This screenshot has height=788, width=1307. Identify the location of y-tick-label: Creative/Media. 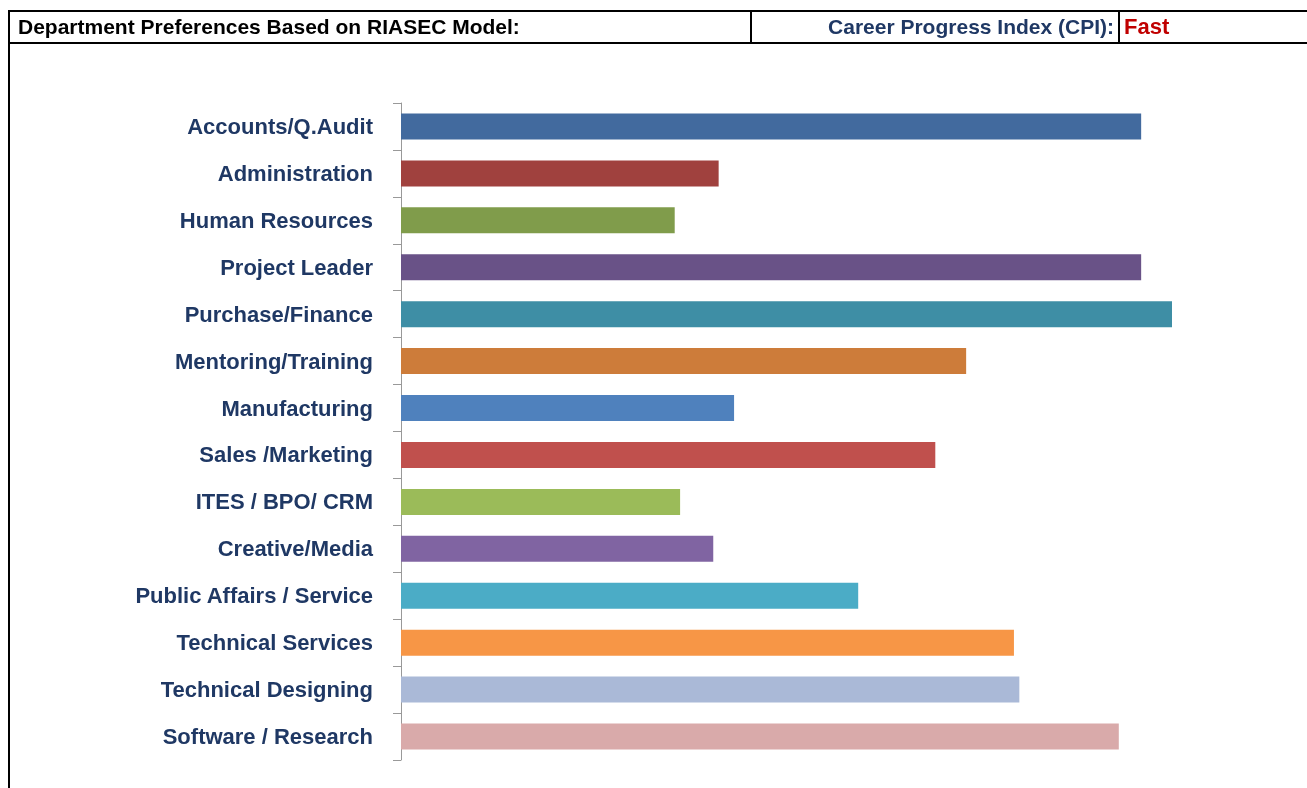
(295, 549).